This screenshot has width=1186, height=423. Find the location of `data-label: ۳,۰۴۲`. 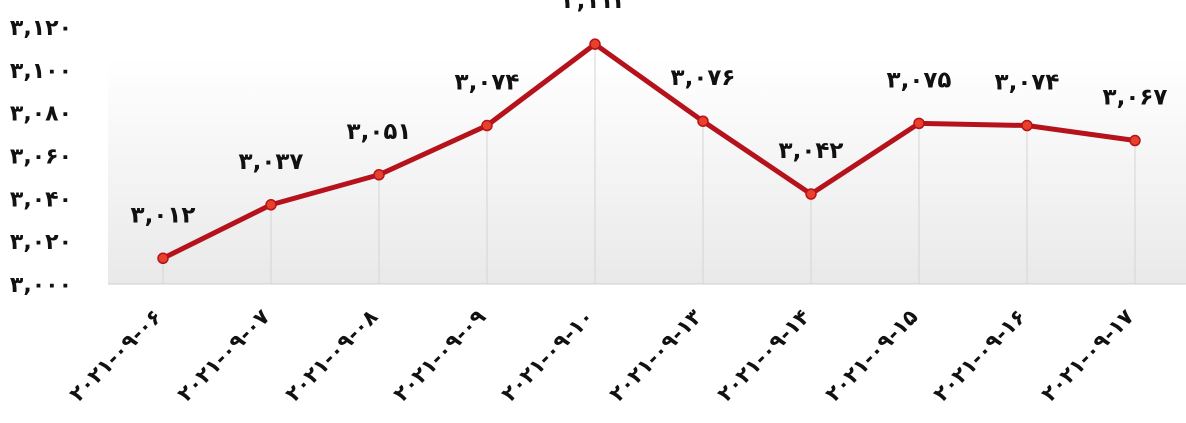

data-label: ۳,۰۴۲ is located at coordinates (811, 151).